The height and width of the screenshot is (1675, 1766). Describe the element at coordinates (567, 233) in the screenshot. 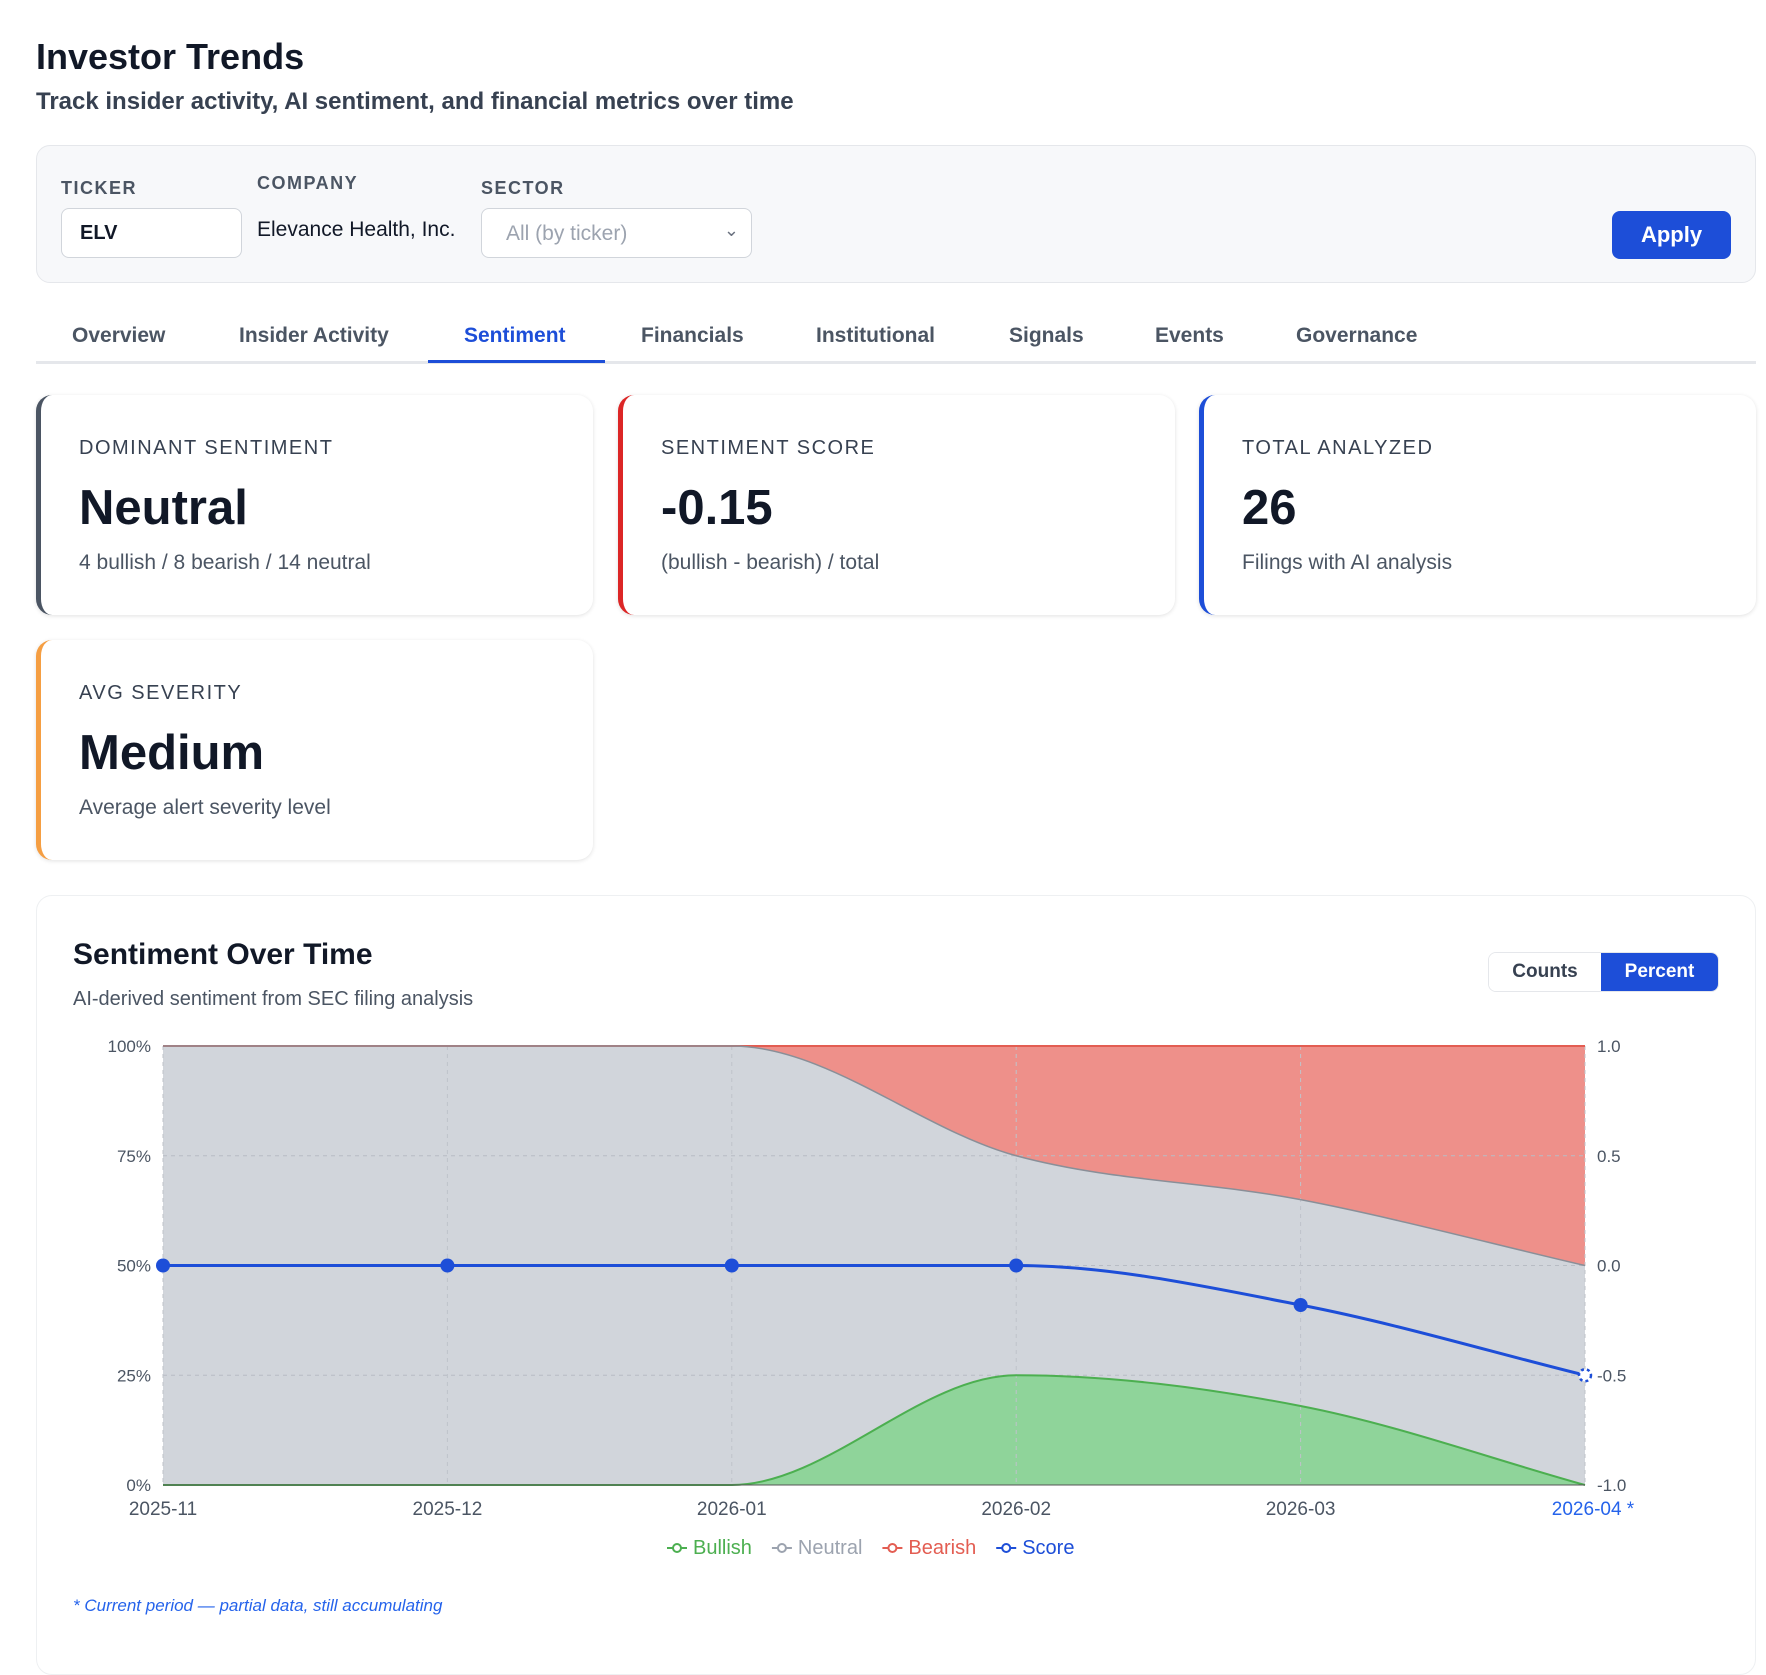

I see `sector-value: All (by ticker)` at that location.